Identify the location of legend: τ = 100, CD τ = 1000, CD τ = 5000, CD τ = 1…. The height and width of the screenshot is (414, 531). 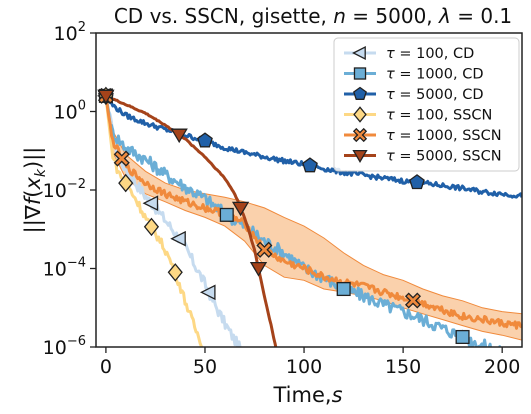
(426, 104).